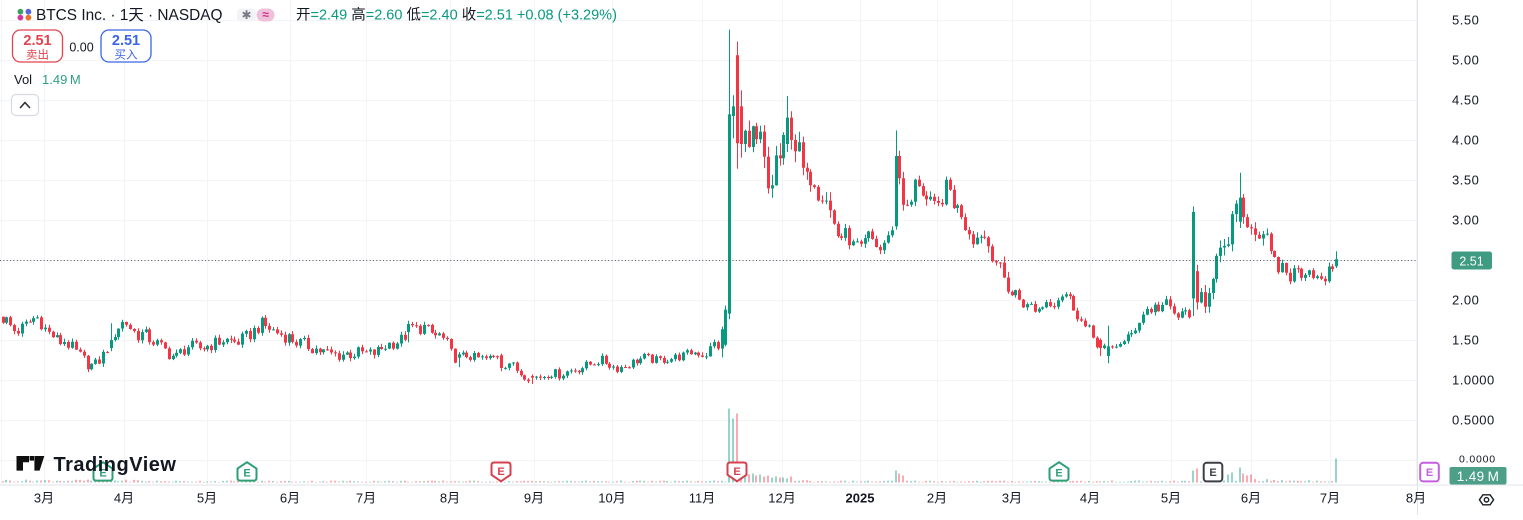 The height and width of the screenshot is (520, 1523). What do you see at coordinates (1465, 20) in the screenshot?
I see `svg-text: 5.50` at bounding box center [1465, 20].